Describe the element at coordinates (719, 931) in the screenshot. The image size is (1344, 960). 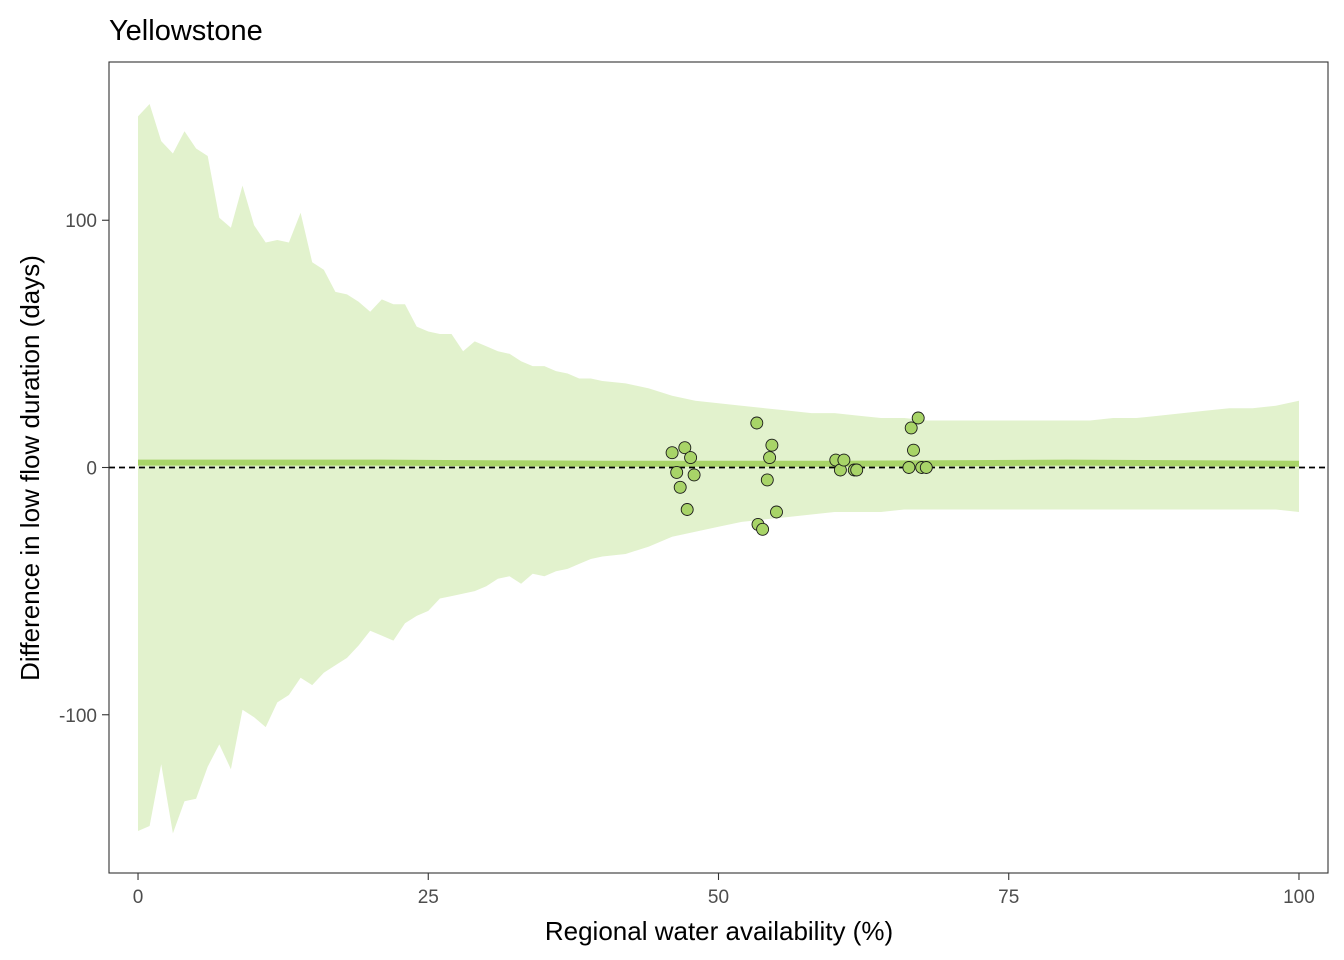
I see `x-axis-title: Regional water availability (%)` at that location.